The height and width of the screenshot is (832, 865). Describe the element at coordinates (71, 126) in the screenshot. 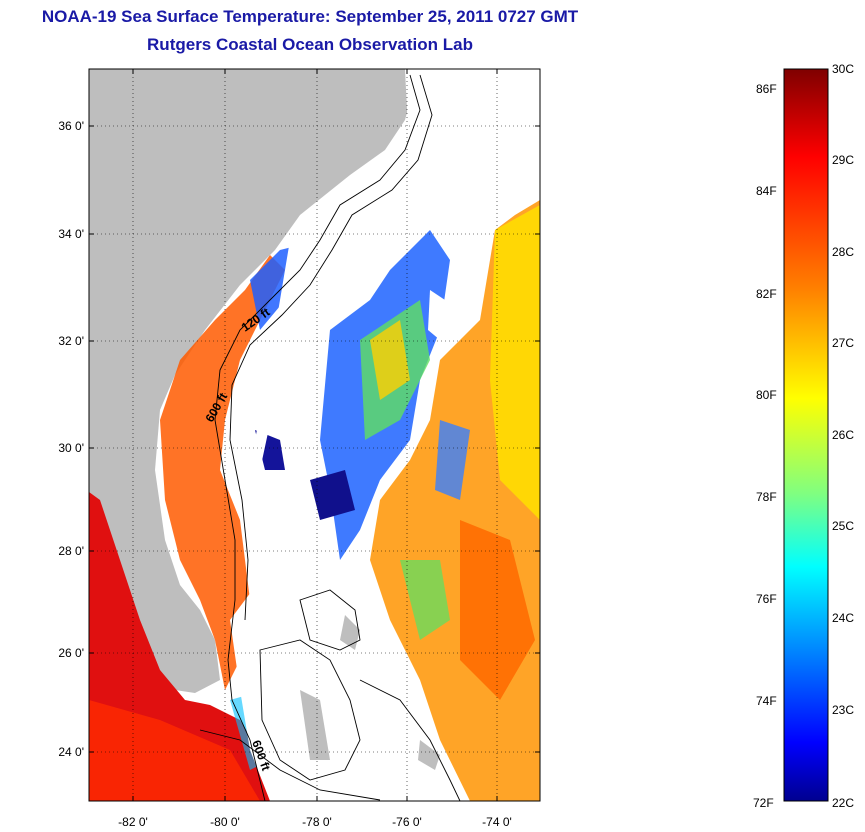

I see `lat-label: 36 0'` at that location.